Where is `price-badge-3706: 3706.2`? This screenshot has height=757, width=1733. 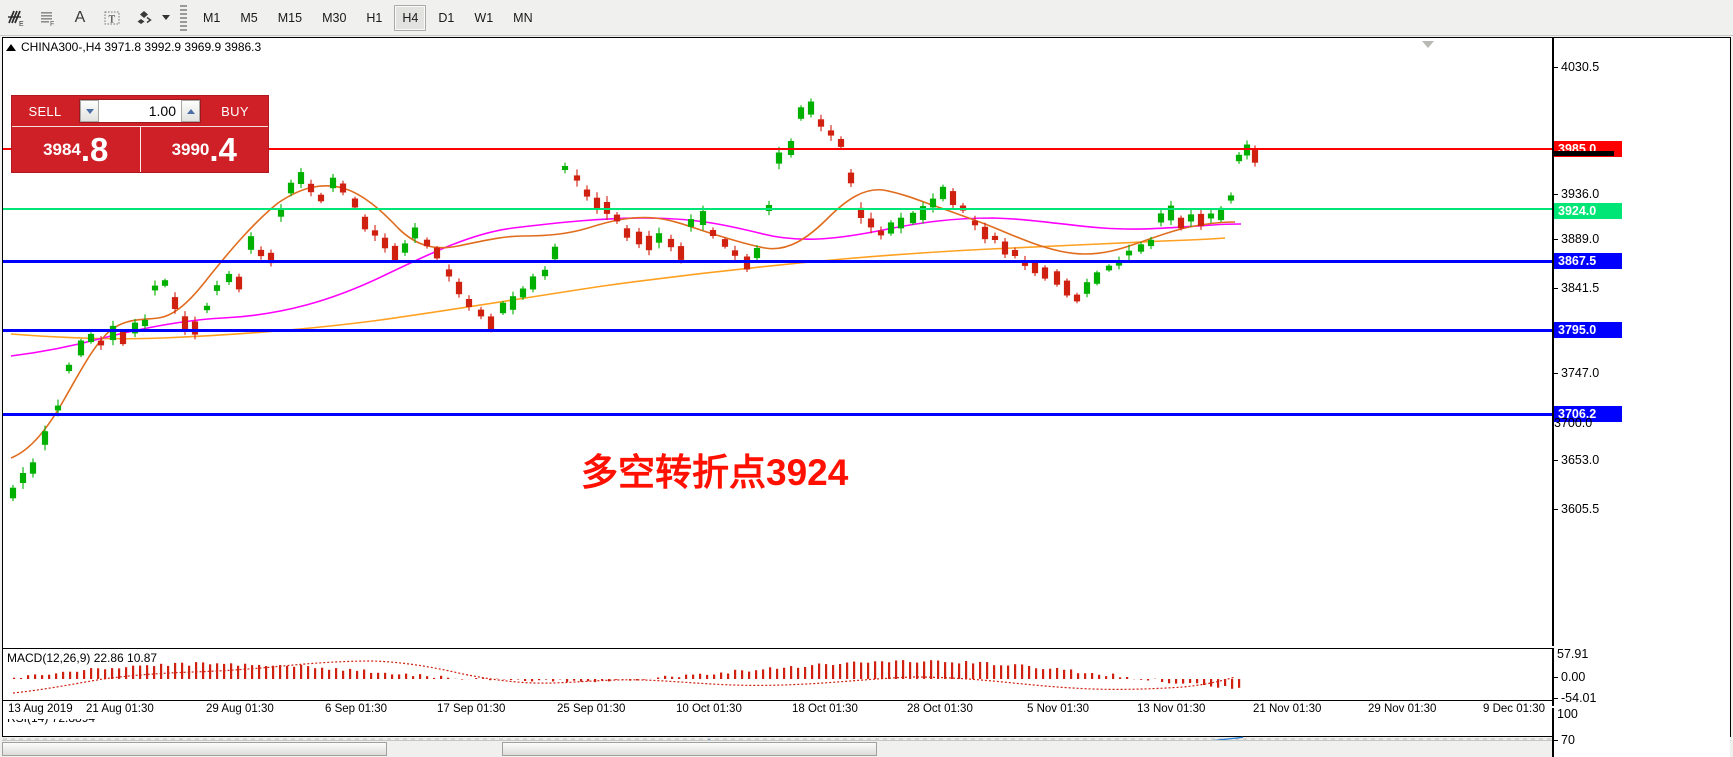
price-badge-3706: 3706.2 is located at coordinates (1588, 414).